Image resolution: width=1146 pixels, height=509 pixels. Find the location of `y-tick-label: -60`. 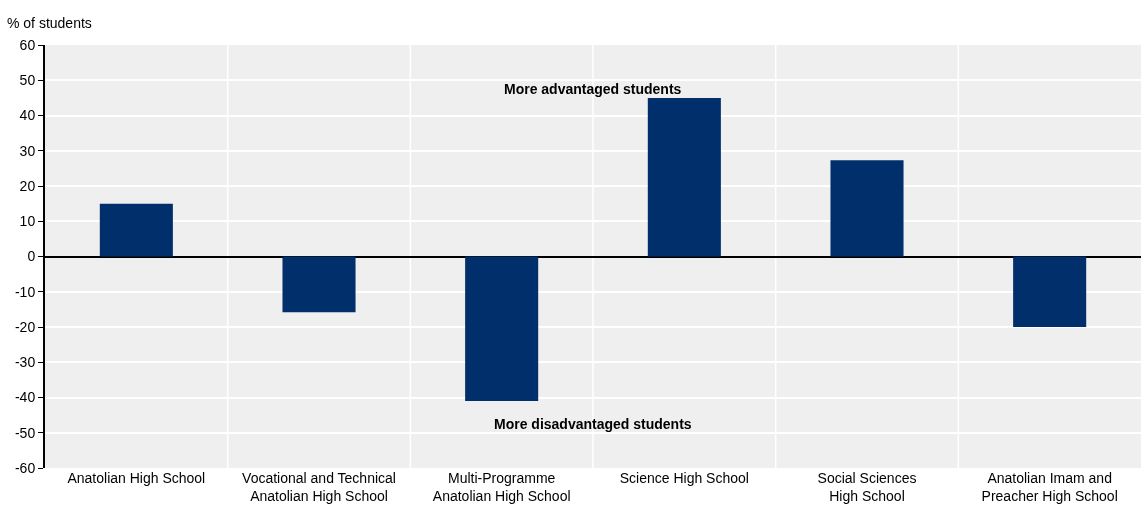

y-tick-label: -60 is located at coordinates (25, 467).